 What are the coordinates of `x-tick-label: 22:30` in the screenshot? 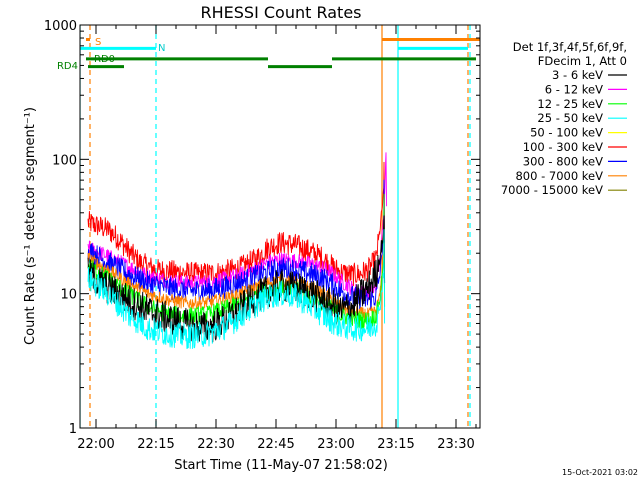 It's located at (215, 444).